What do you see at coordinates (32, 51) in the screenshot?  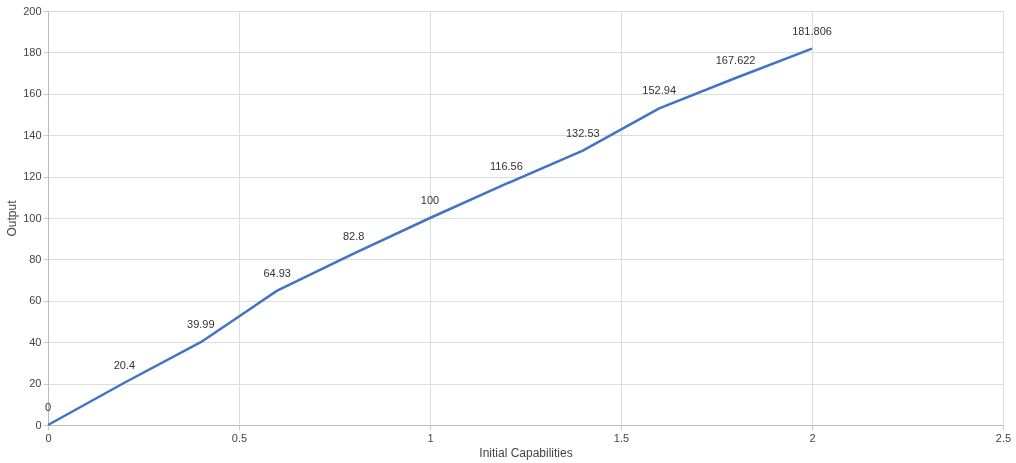 I see `y-tick-label: 180` at bounding box center [32, 51].